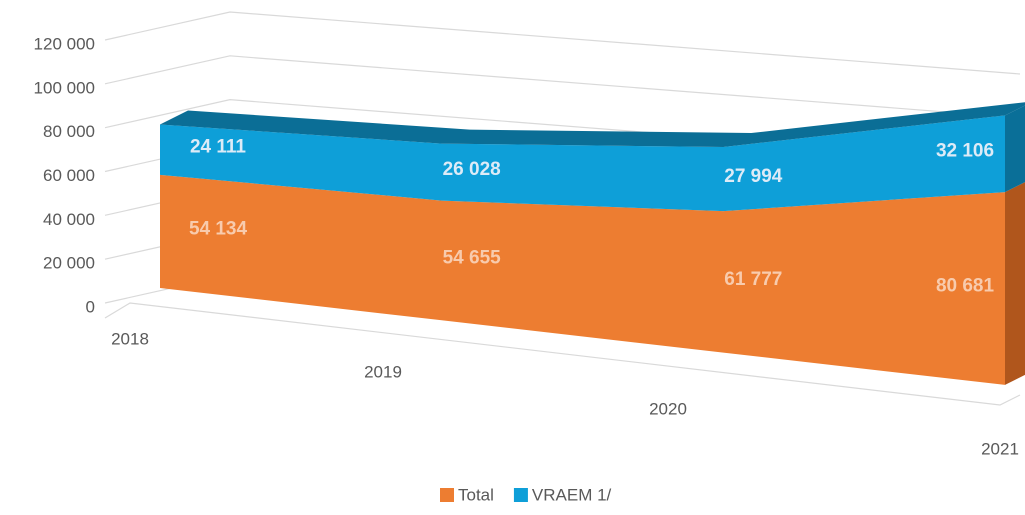  Describe the element at coordinates (472, 257) in the screenshot. I see `value-label: 54 655` at that location.